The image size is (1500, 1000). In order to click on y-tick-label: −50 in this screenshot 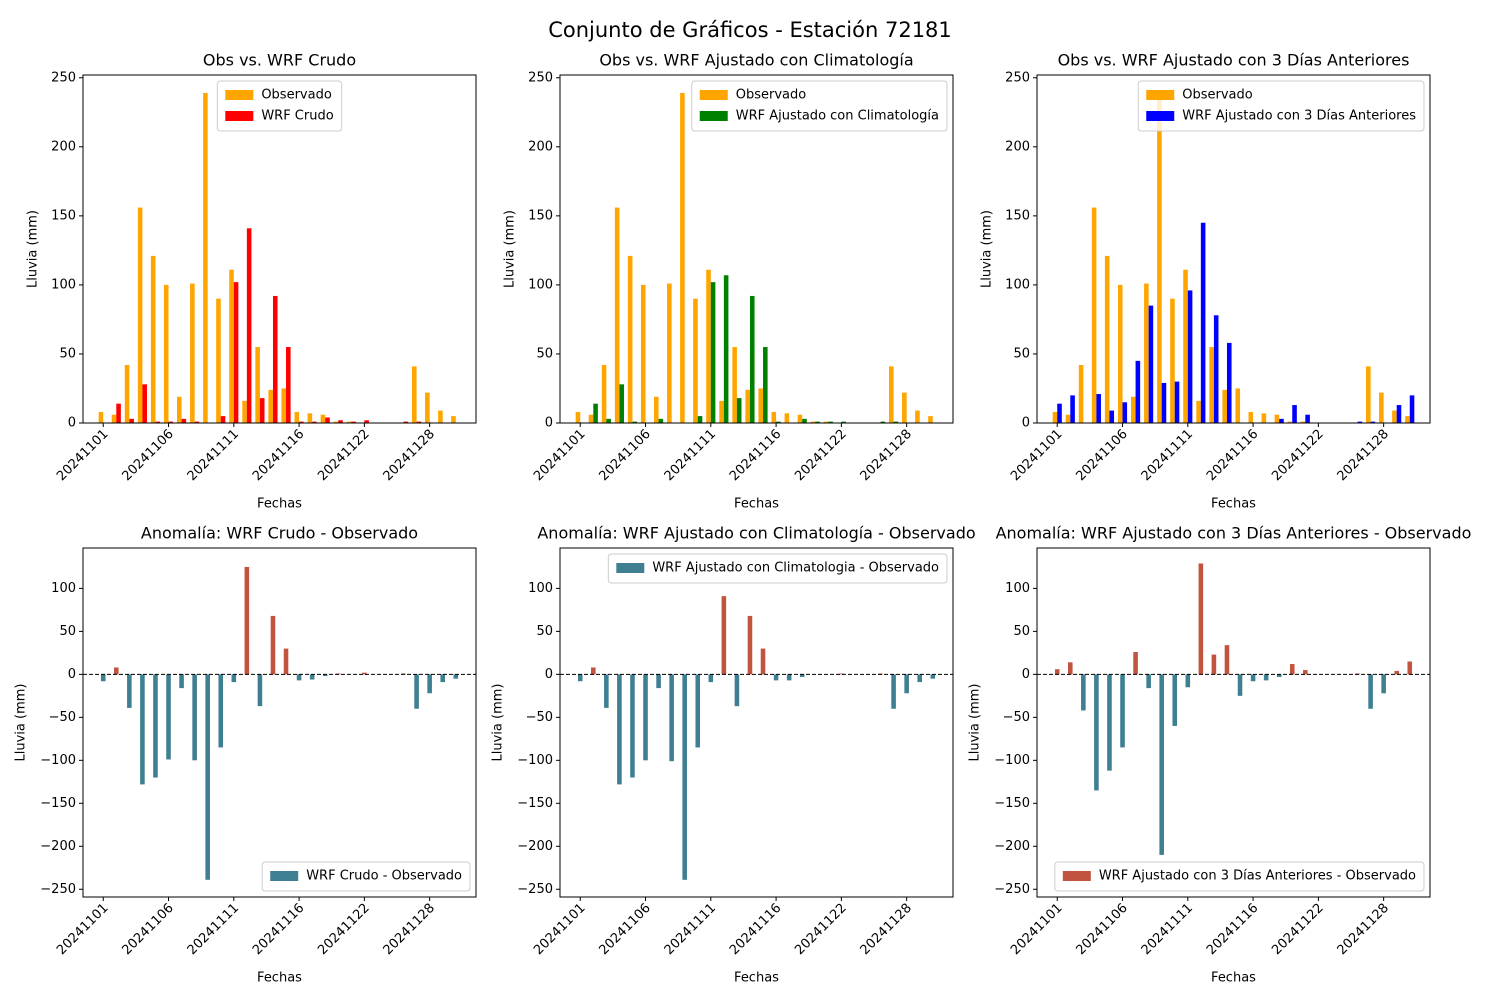, I will do `click(539, 717)`.